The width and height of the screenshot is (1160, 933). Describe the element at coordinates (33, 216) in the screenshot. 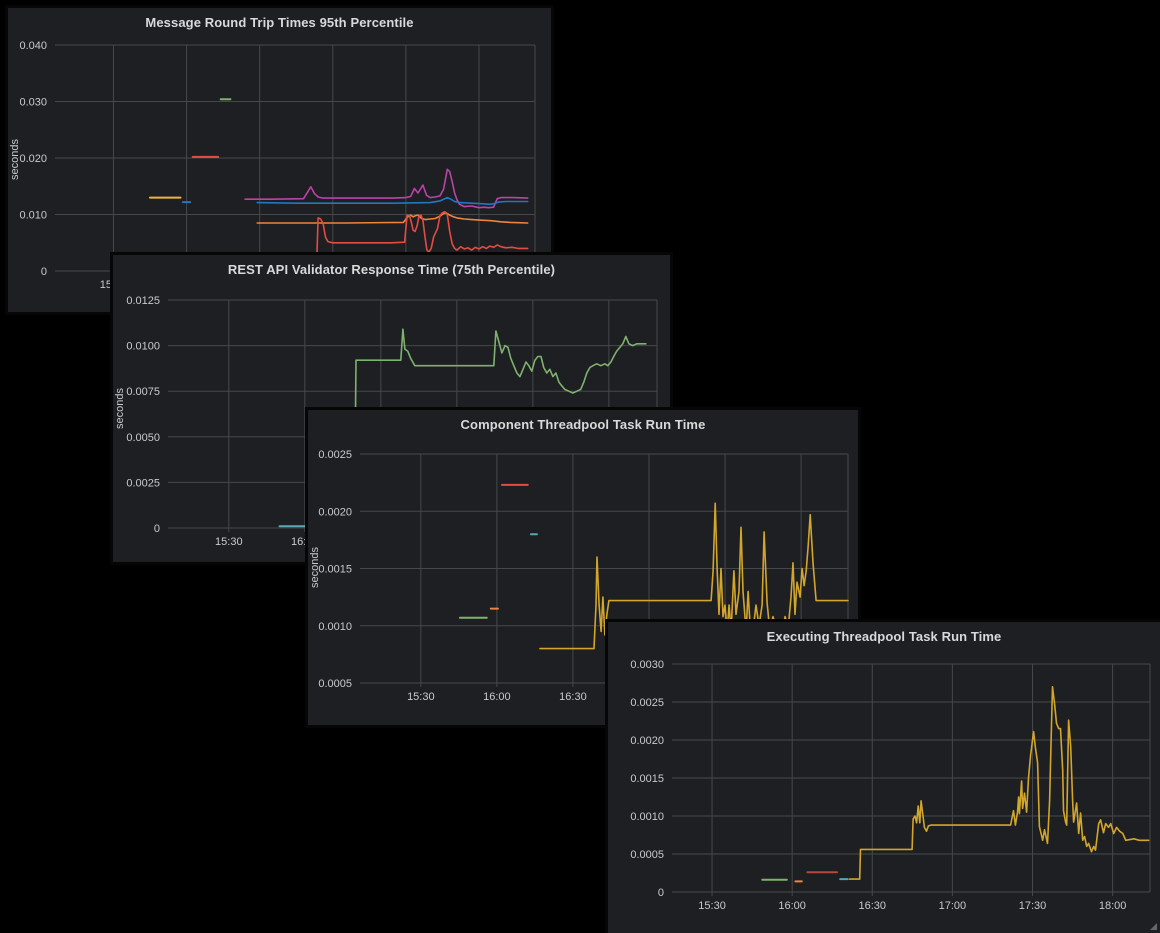

I see `svg-text: 0.010` at that location.